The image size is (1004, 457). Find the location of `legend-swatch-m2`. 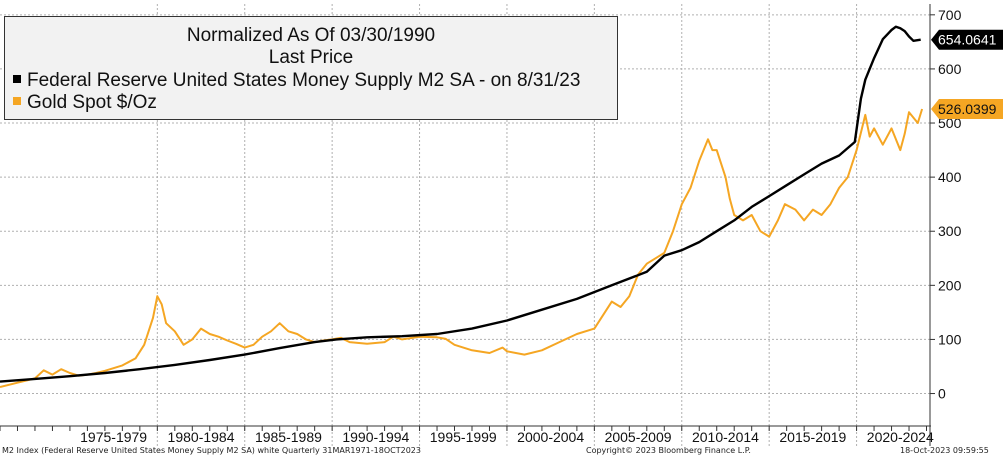

legend-swatch-m2 is located at coordinates (17, 79).